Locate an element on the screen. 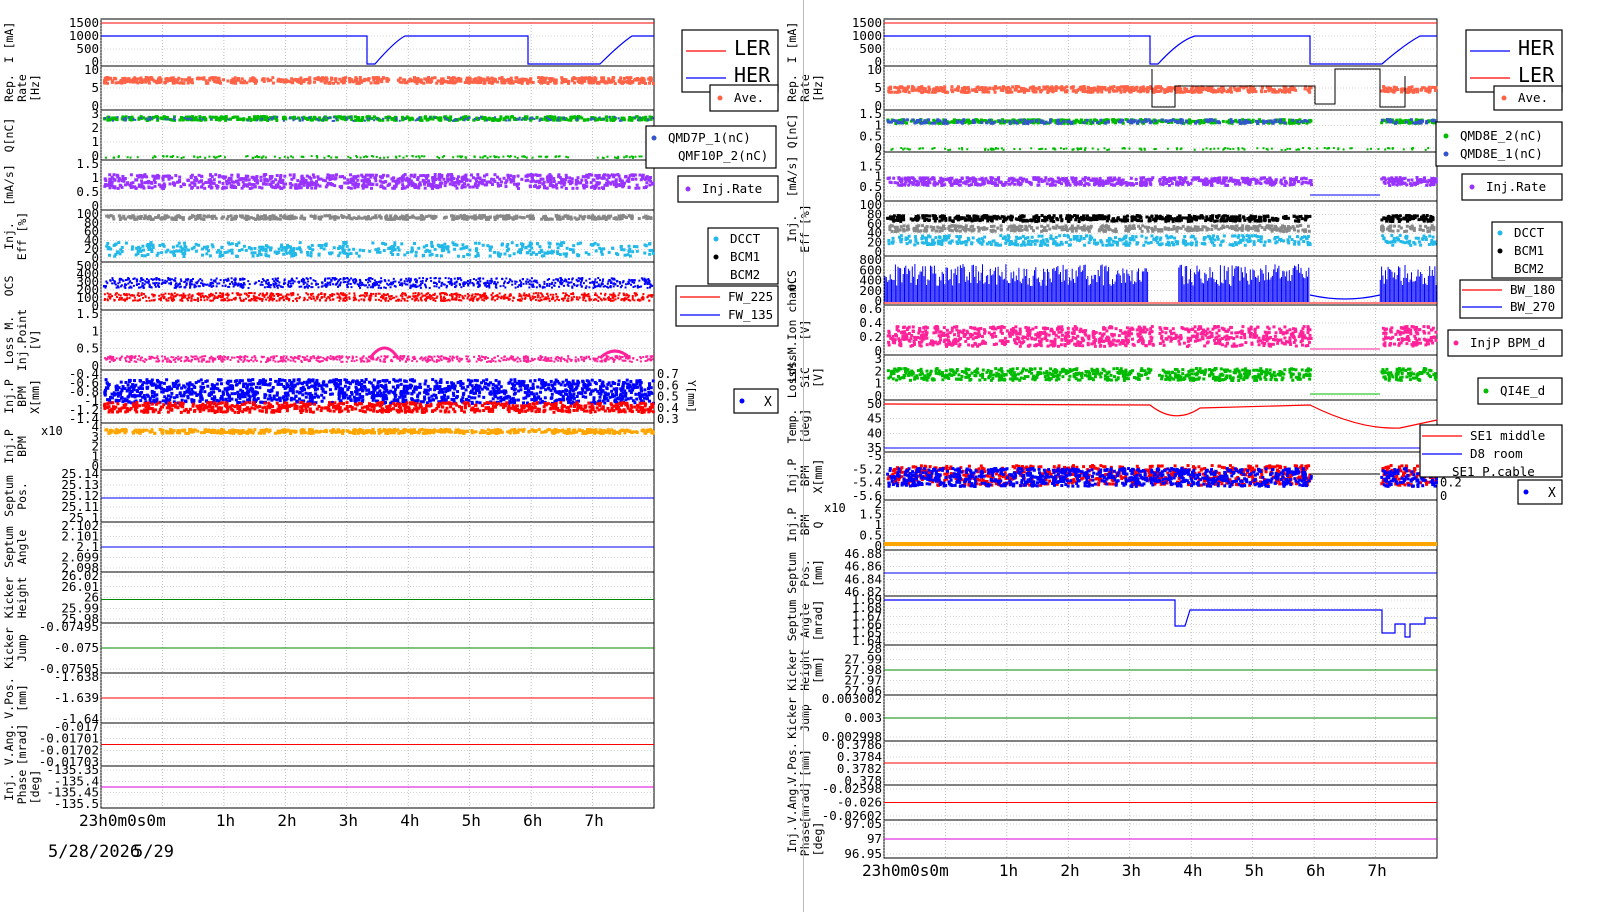  panel-current: 150010005000I [mA] is located at coordinates (328, 42).